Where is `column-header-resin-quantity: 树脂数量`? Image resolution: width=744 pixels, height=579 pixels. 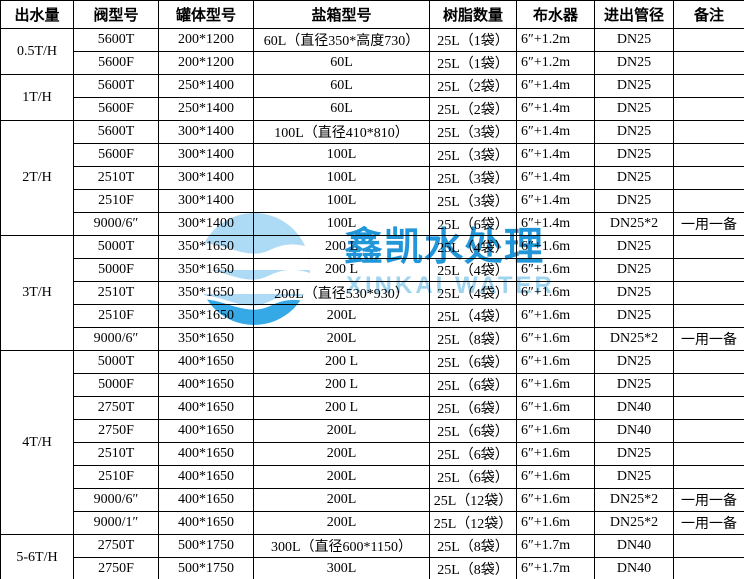
column-header-resin-quantity: 树脂数量 is located at coordinates (473, 14).